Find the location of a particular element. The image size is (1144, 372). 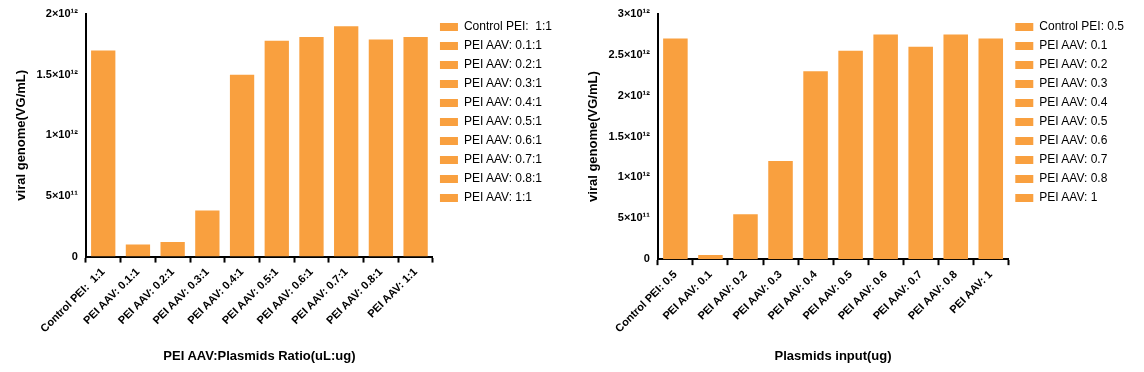

legend-label: PEI AAV: 0.3 is located at coordinates (1073, 83).